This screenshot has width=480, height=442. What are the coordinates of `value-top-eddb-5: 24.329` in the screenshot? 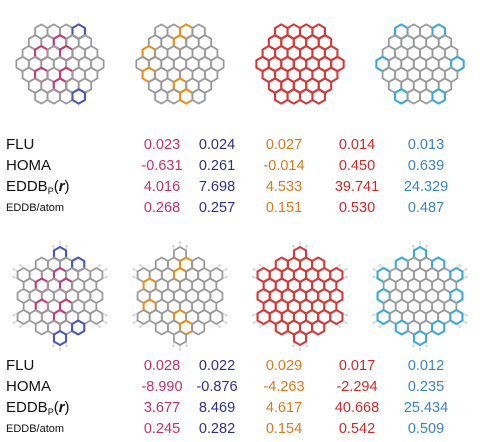 It's located at (426, 187).